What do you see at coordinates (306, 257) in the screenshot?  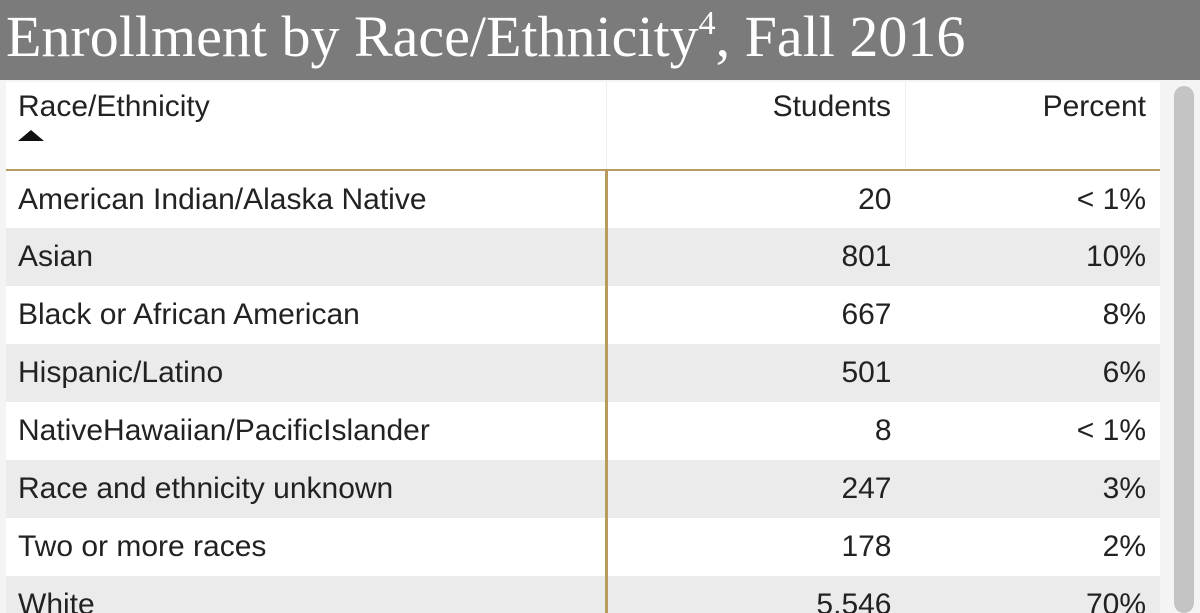 I see `table-cell: Asian` at bounding box center [306, 257].